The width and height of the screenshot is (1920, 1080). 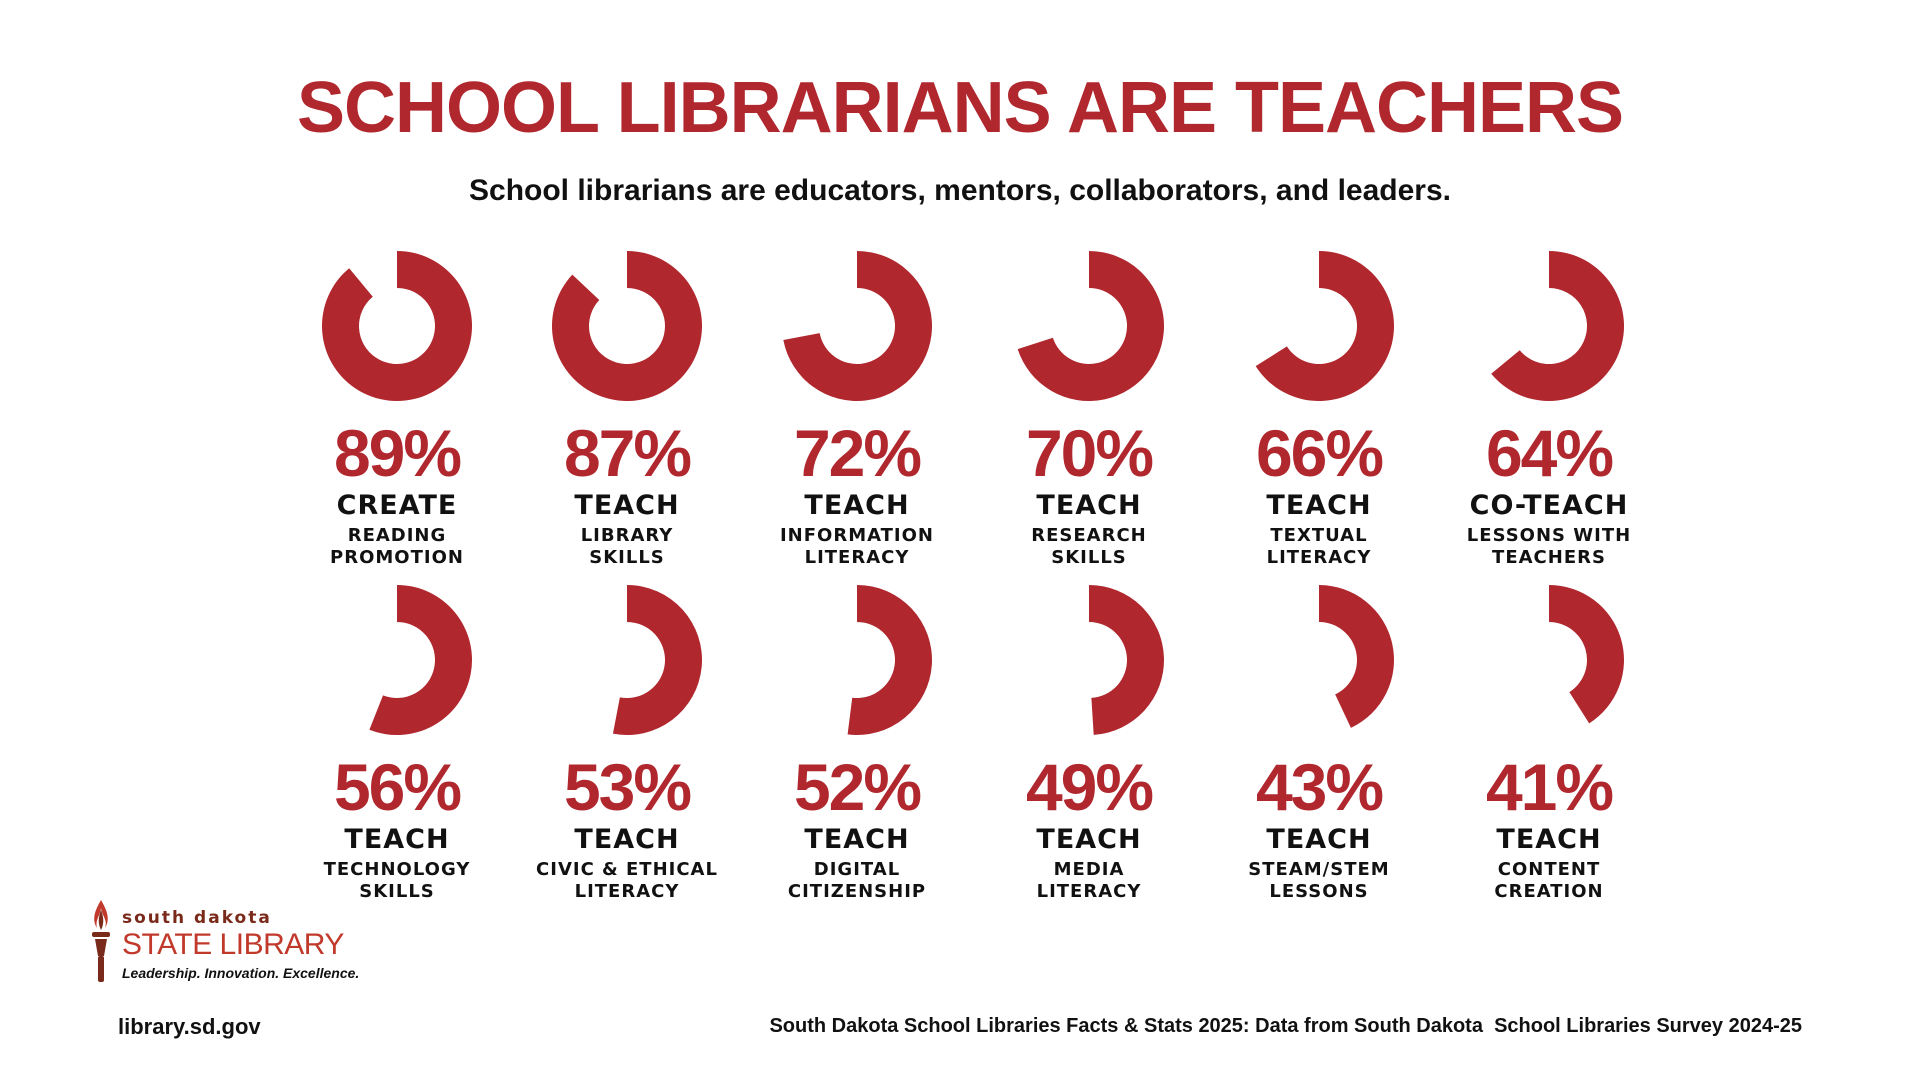 I want to click on stat-cell: 64% CO-TEACH LESSONS WITH TEACHERS, so click(x=1549, y=407).